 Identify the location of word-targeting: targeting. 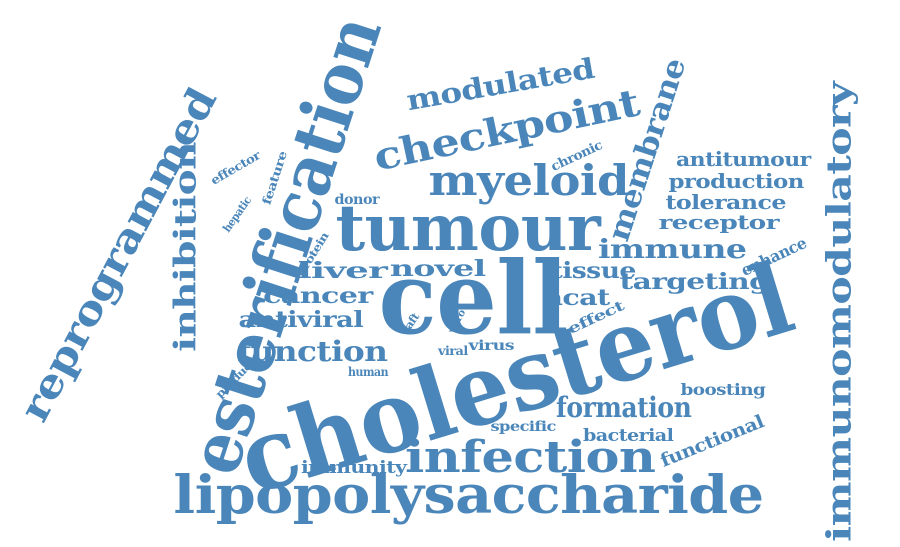
(694, 282).